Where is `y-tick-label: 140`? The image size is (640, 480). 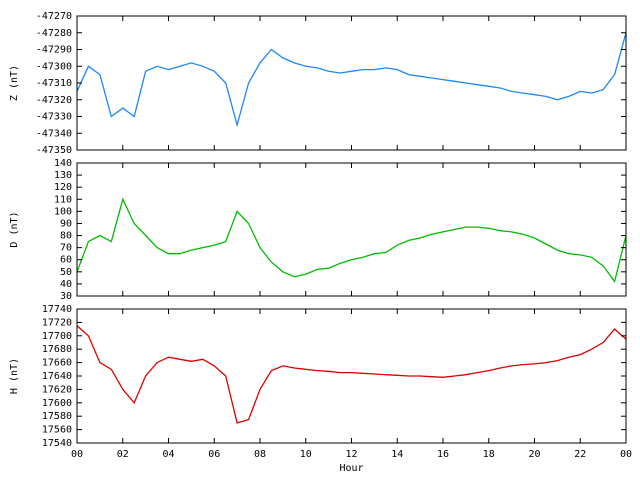
y-tick-label: 140 is located at coordinates (63, 163).